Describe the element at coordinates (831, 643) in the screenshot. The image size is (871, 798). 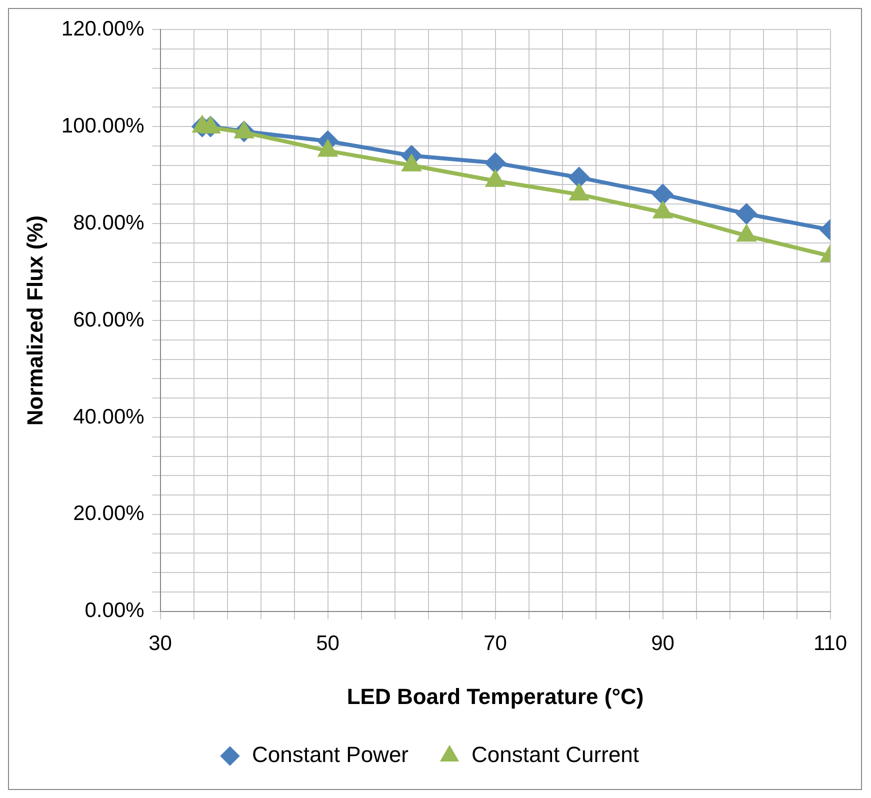
I see `x-tick-label: 110` at that location.